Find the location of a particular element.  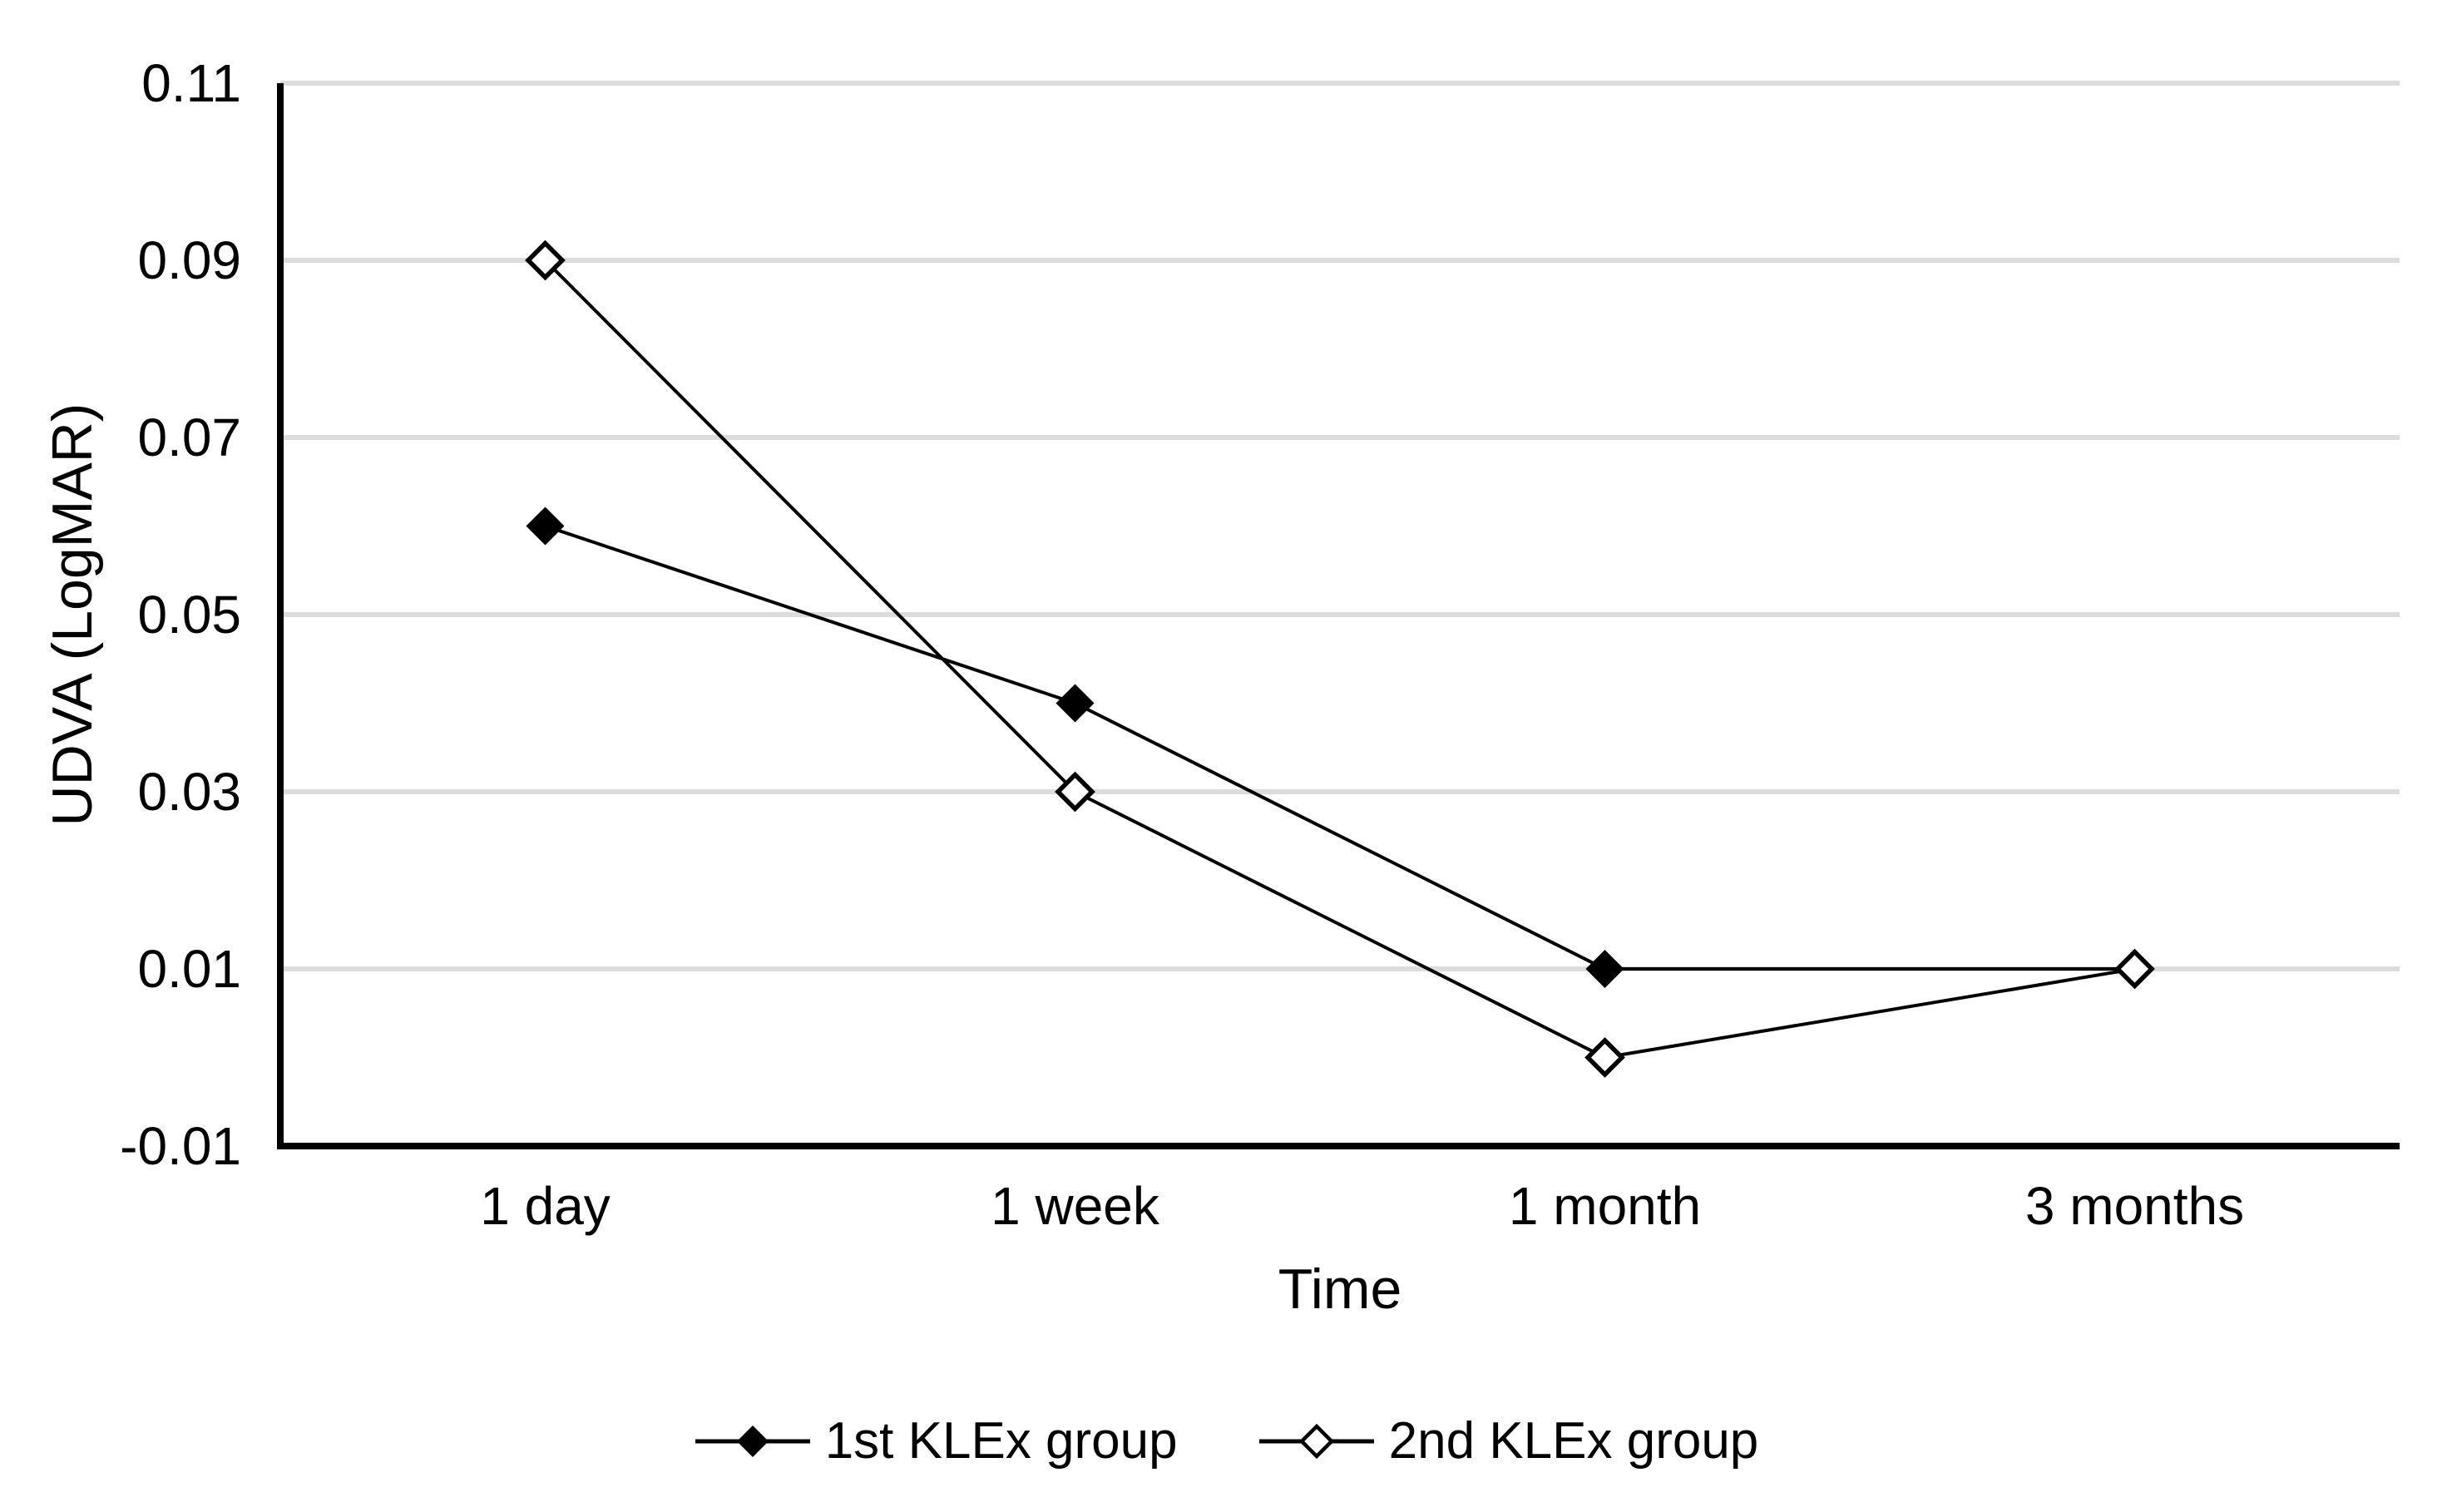

legend-label-2nd-klex-group: 2nd KLEx group is located at coordinates (1573, 1441).